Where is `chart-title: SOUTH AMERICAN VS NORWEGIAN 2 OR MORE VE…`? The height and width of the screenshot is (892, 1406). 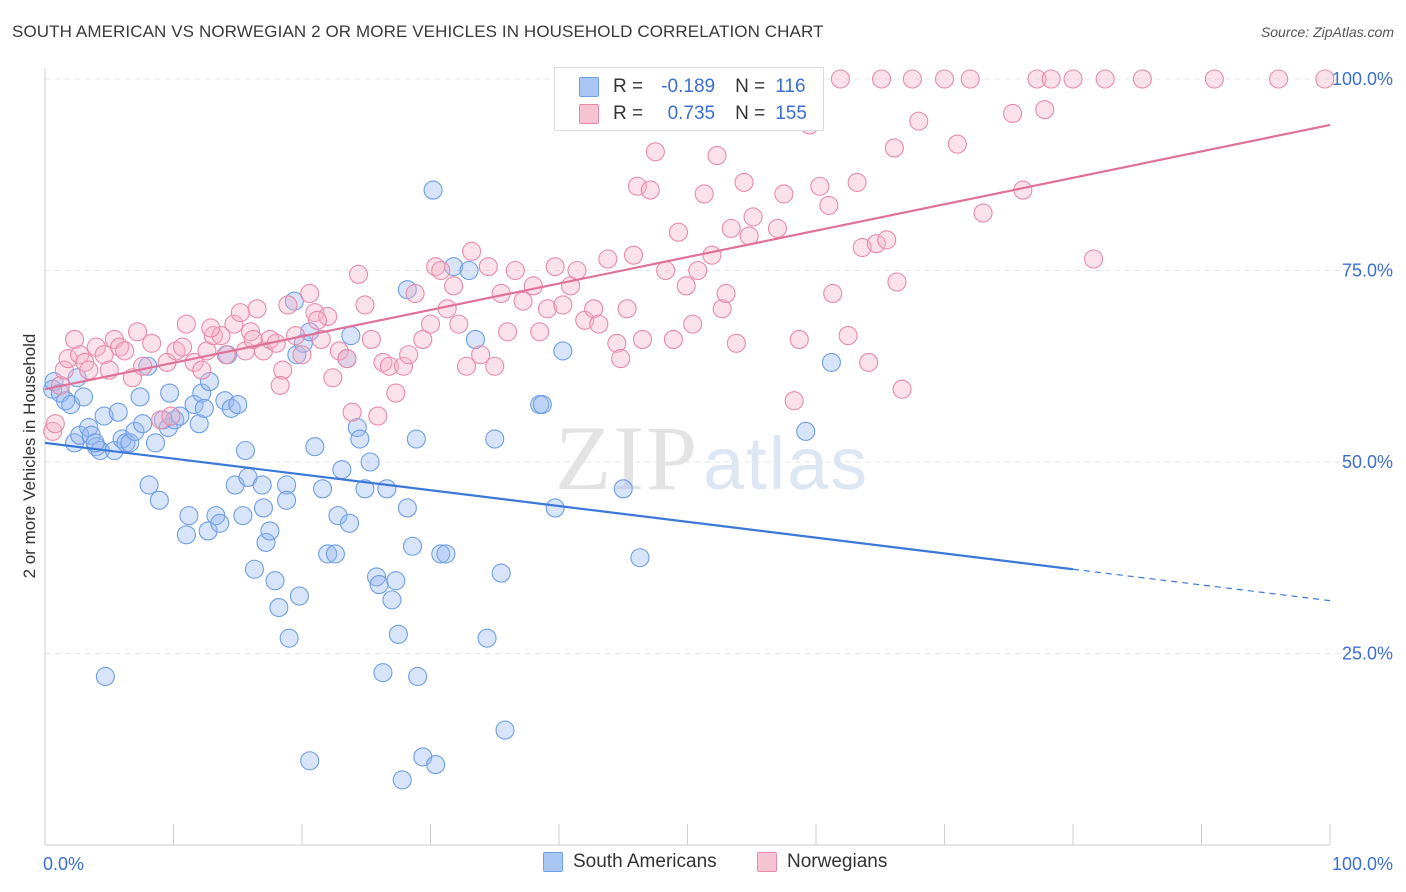 chart-title: SOUTH AMERICAN VS NORWEGIAN 2 OR MORE VE… is located at coordinates (418, 31).